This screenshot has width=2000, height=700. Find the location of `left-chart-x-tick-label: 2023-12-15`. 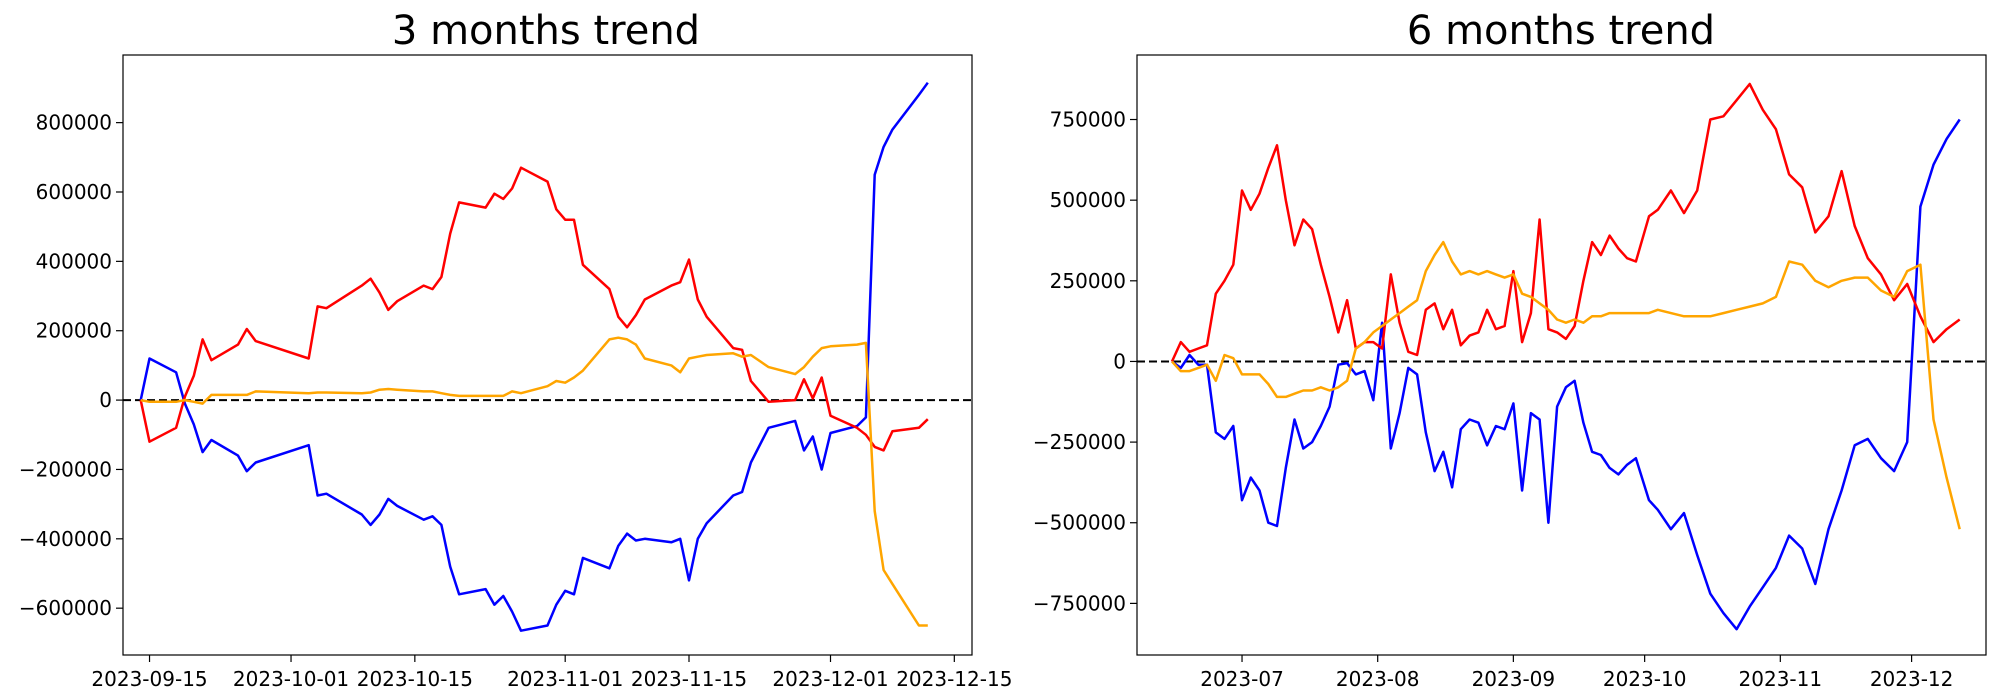

left-chart-x-tick-label: 2023-12-15 is located at coordinates (954, 679).